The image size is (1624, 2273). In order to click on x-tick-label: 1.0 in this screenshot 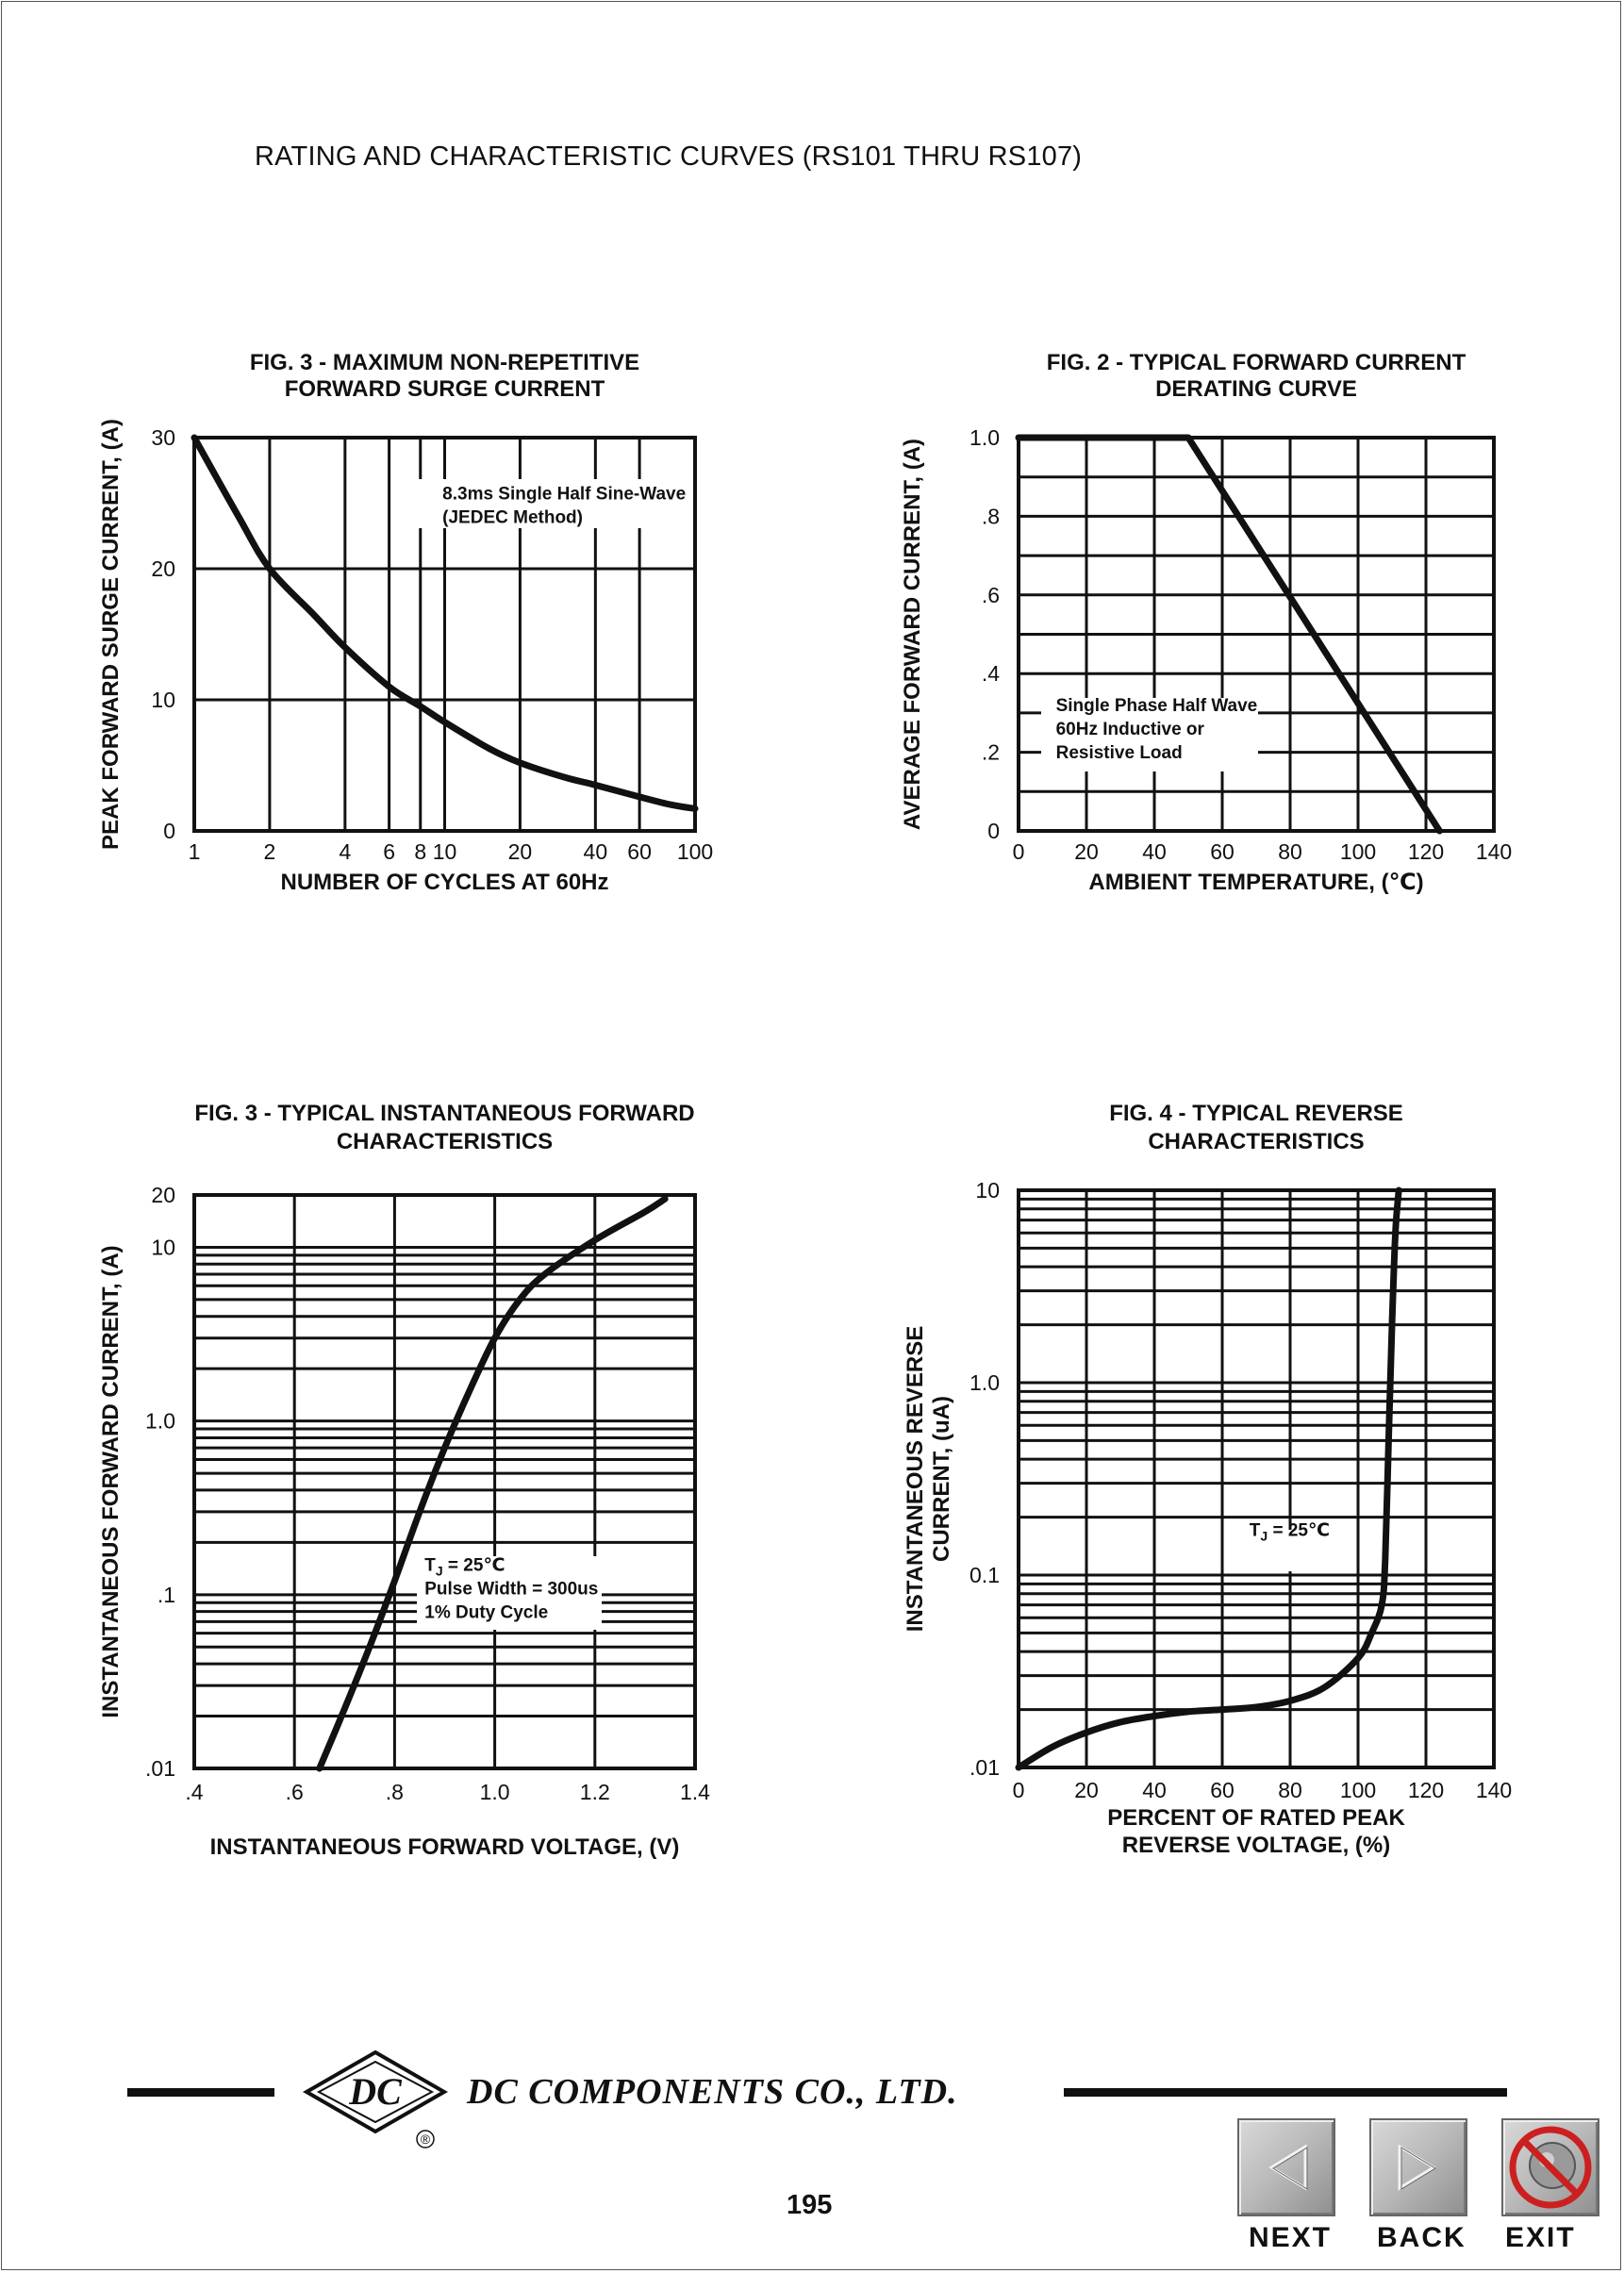, I will do `click(495, 1792)`.